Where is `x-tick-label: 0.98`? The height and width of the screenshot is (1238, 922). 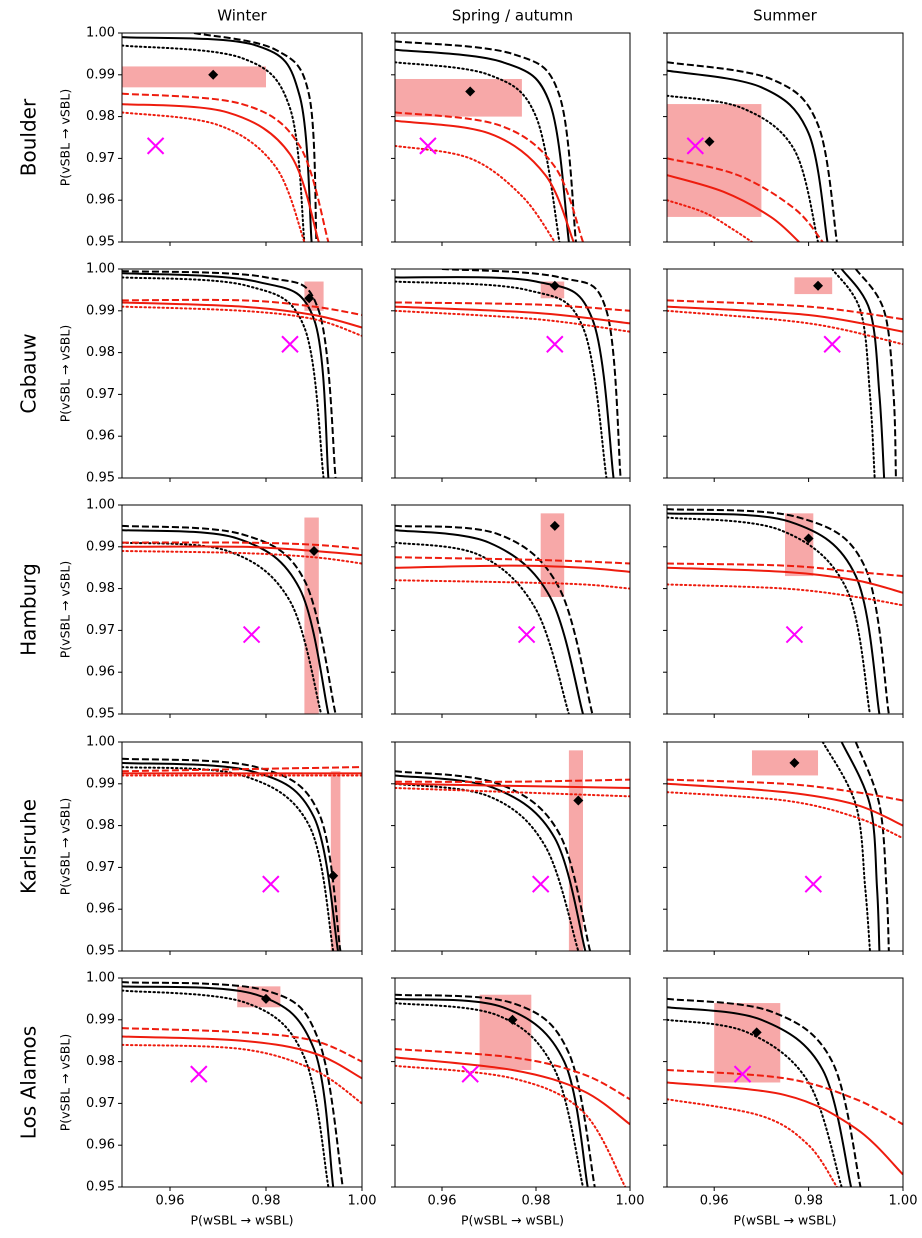 x-tick-label: 0.98 is located at coordinates (808, 1201).